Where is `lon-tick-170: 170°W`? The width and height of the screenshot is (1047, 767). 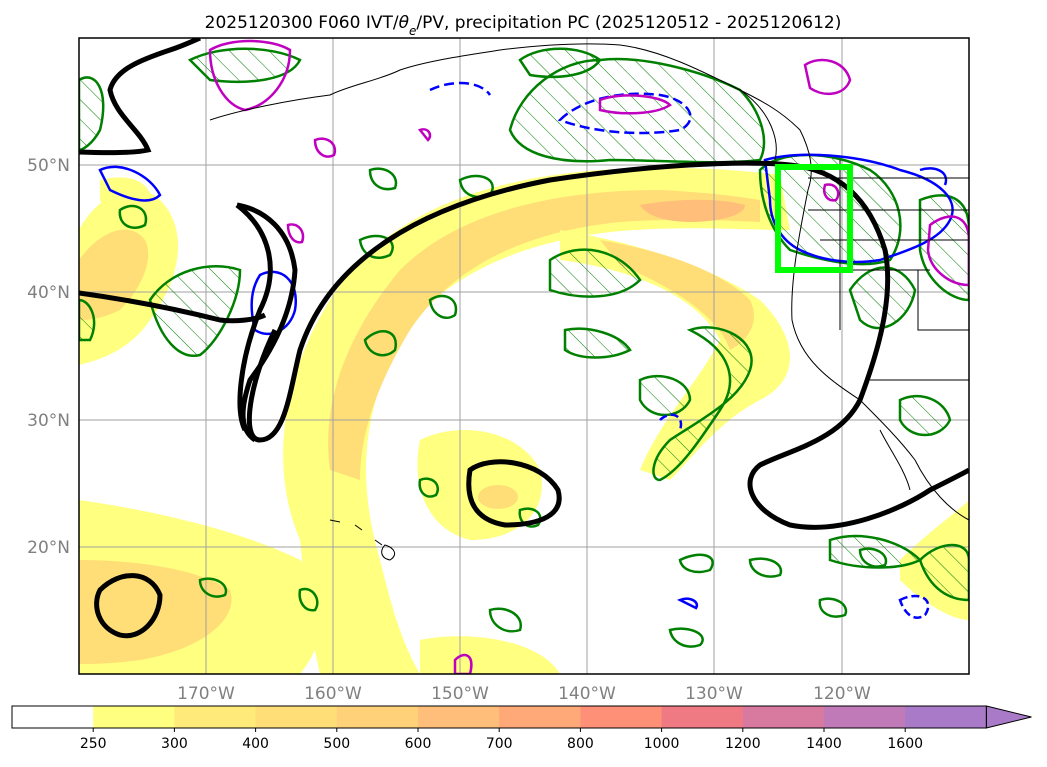 lon-tick-170: 170°W is located at coordinates (206, 694).